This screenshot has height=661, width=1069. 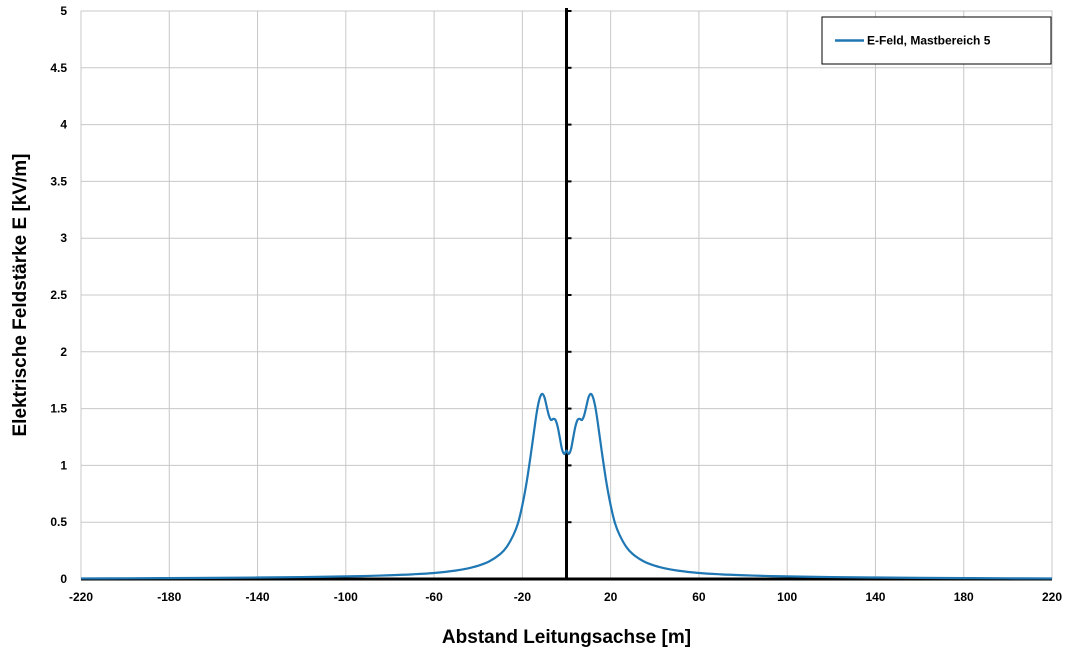 What do you see at coordinates (58, 522) in the screenshot?
I see `y-tick-label: 0.5` at bounding box center [58, 522].